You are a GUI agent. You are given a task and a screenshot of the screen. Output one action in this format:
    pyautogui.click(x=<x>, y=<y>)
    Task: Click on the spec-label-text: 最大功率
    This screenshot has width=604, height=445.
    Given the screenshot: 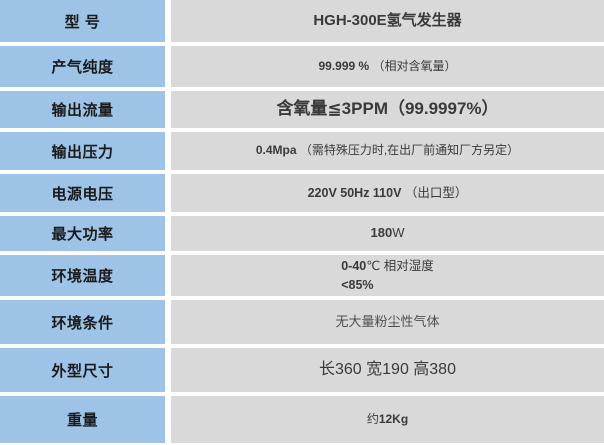 What is the action you would take?
    pyautogui.click(x=82, y=234)
    